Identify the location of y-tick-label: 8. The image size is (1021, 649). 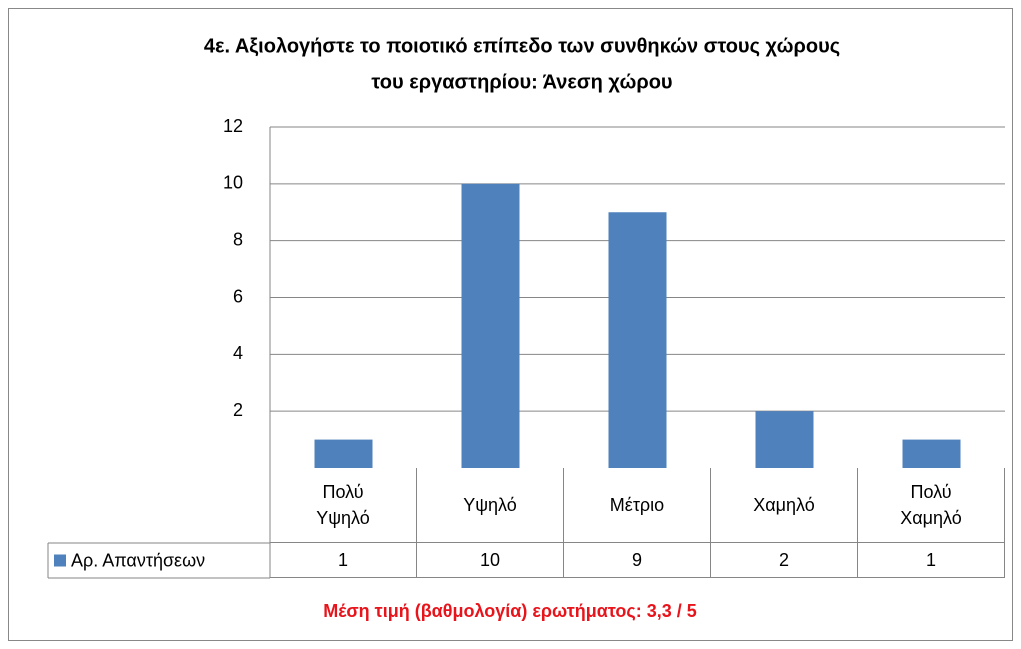
(238, 239).